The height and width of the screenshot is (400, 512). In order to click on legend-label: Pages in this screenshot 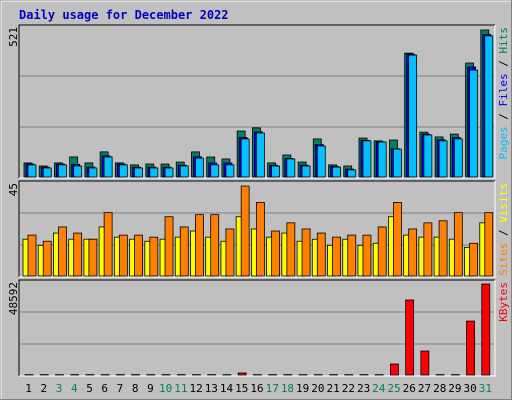, I will do `click(503, 142)`.